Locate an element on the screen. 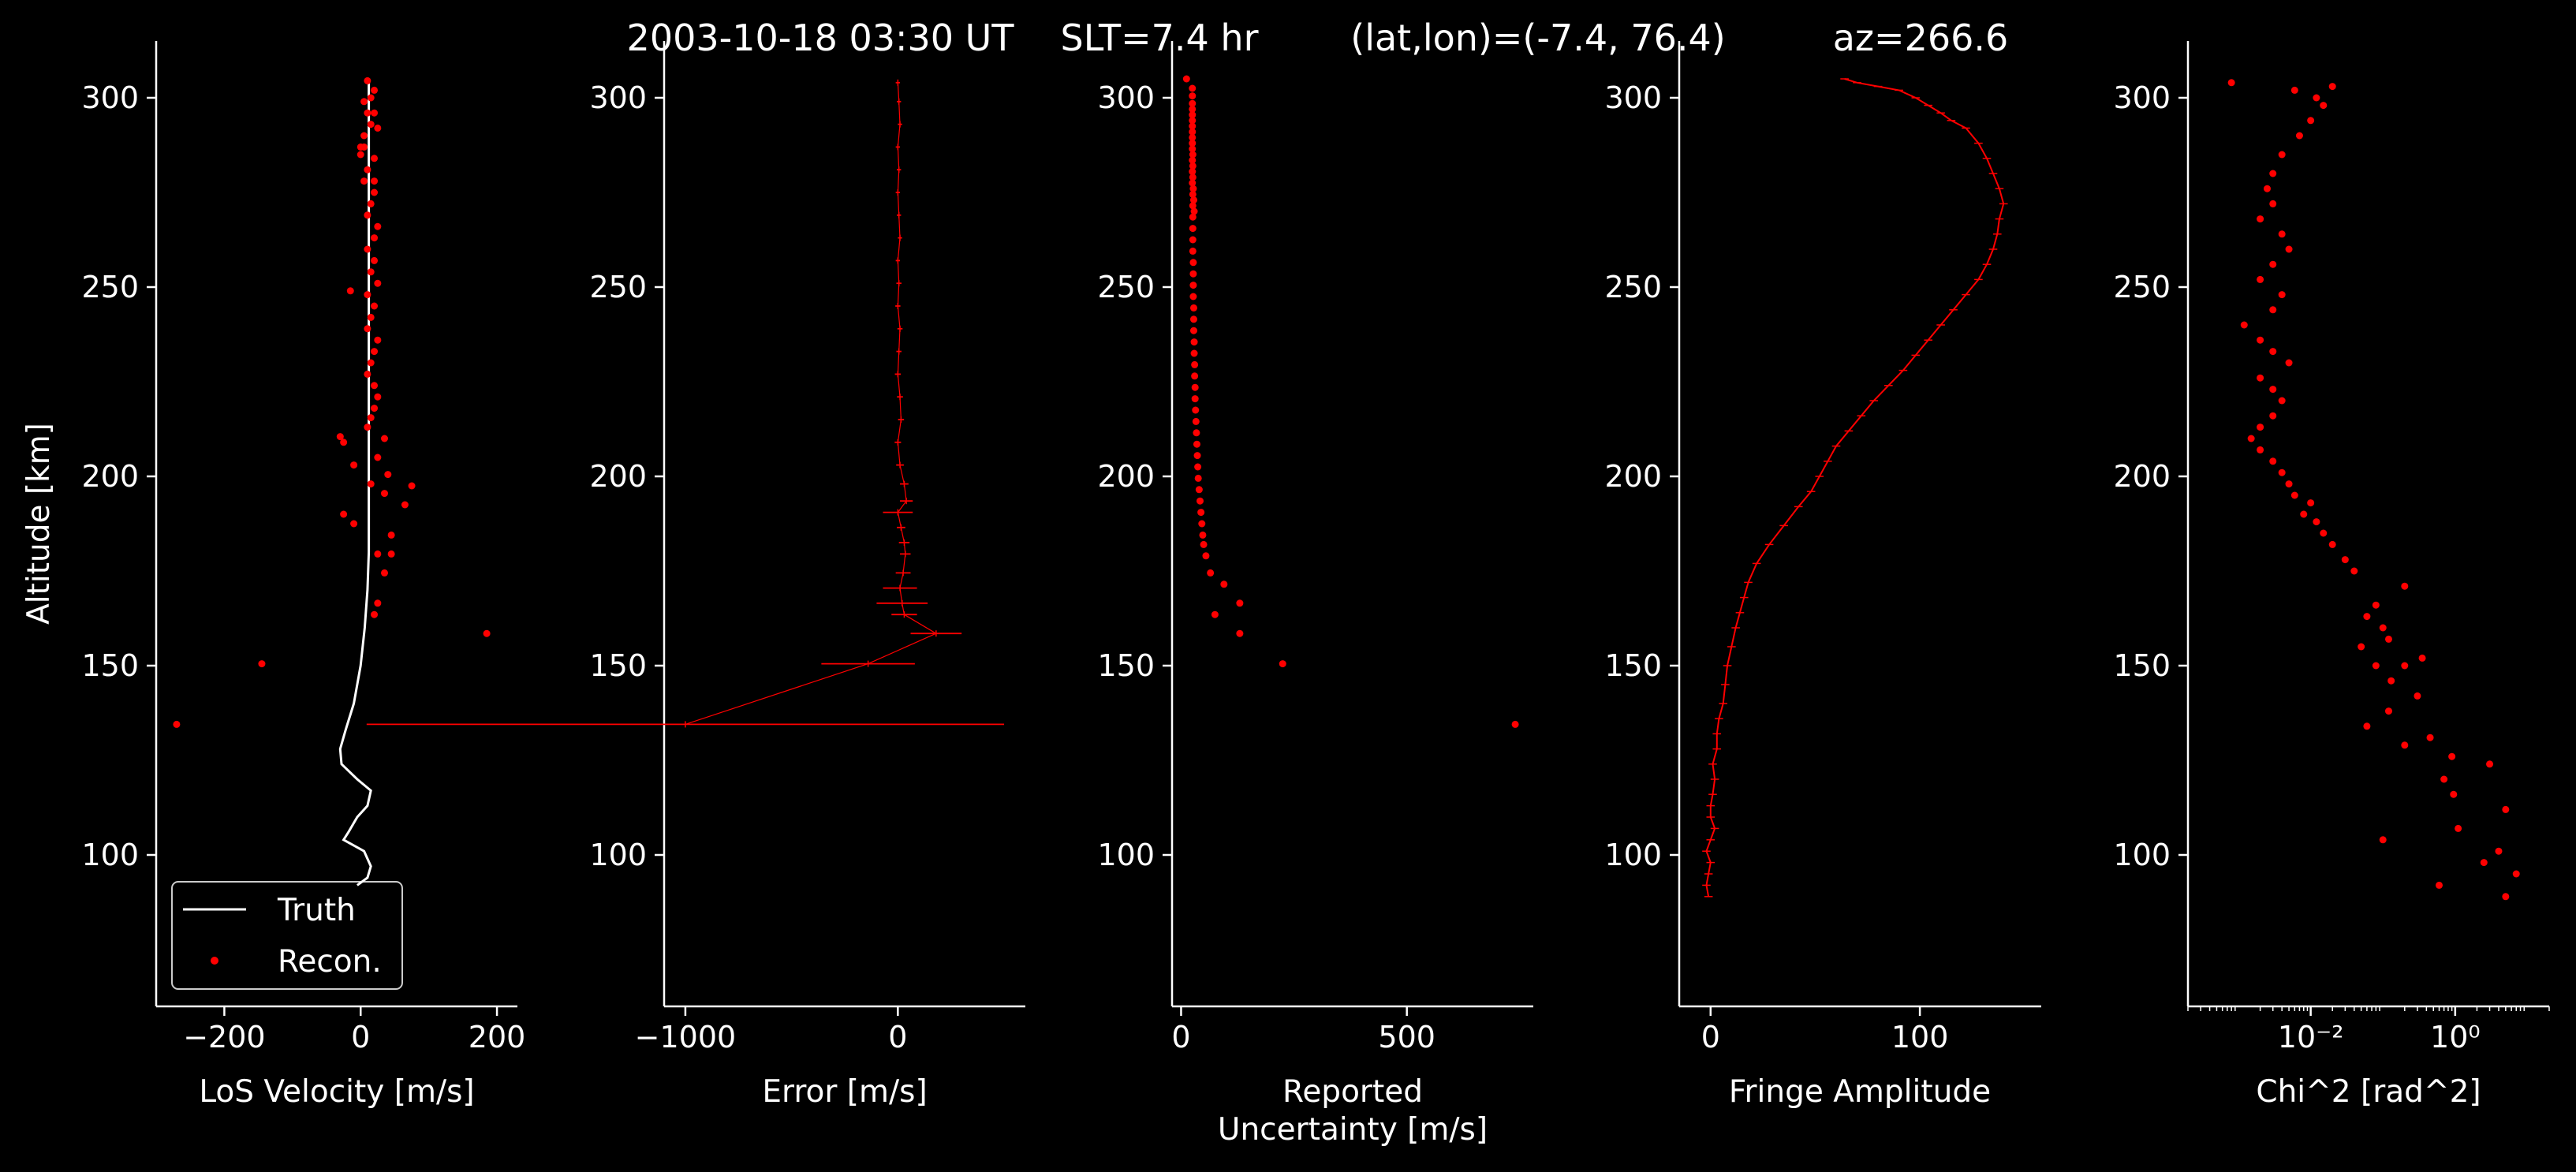 This screenshot has width=2576, height=1172. ylabel: Altitude [km] is located at coordinates (39, 524).